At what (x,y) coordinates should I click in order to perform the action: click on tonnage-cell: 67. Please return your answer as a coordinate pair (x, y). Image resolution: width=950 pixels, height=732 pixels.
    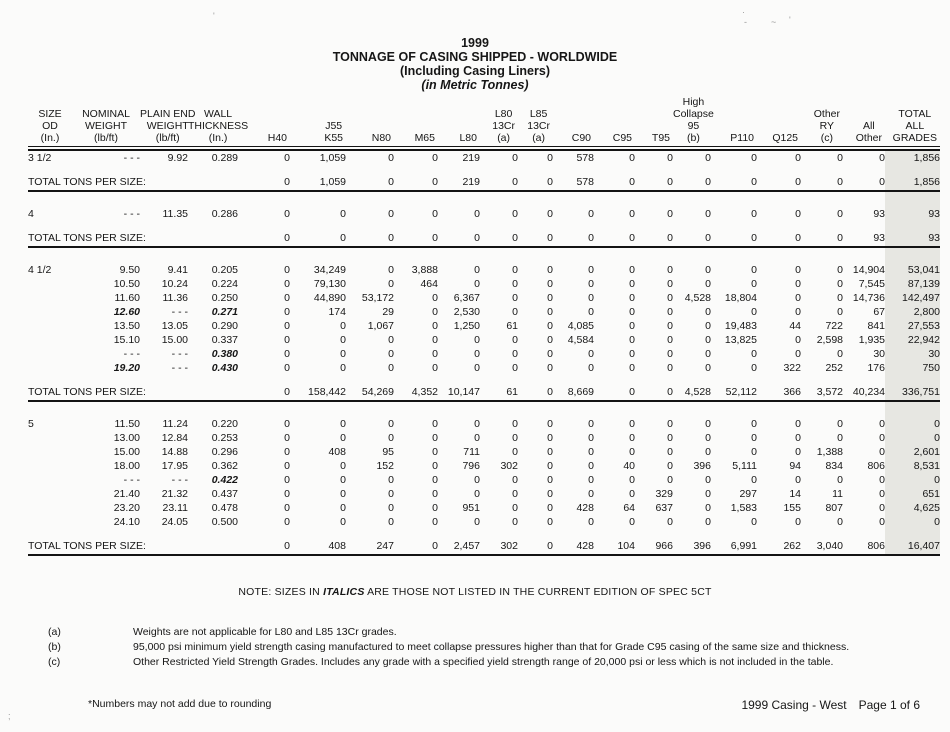
    Looking at the image, I should click on (879, 312).